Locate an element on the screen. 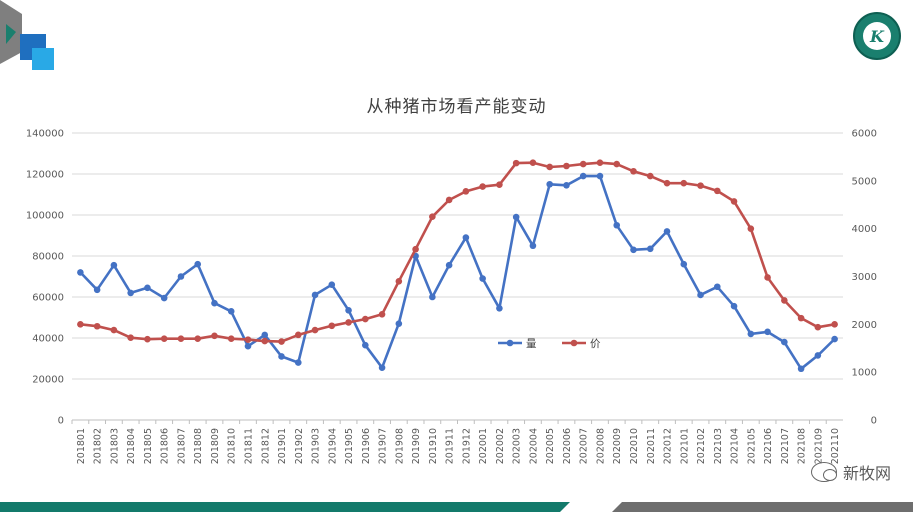 Image resolution: width=913 pixels, height=512 pixels. x-tick-label: 202006 is located at coordinates (567, 446).